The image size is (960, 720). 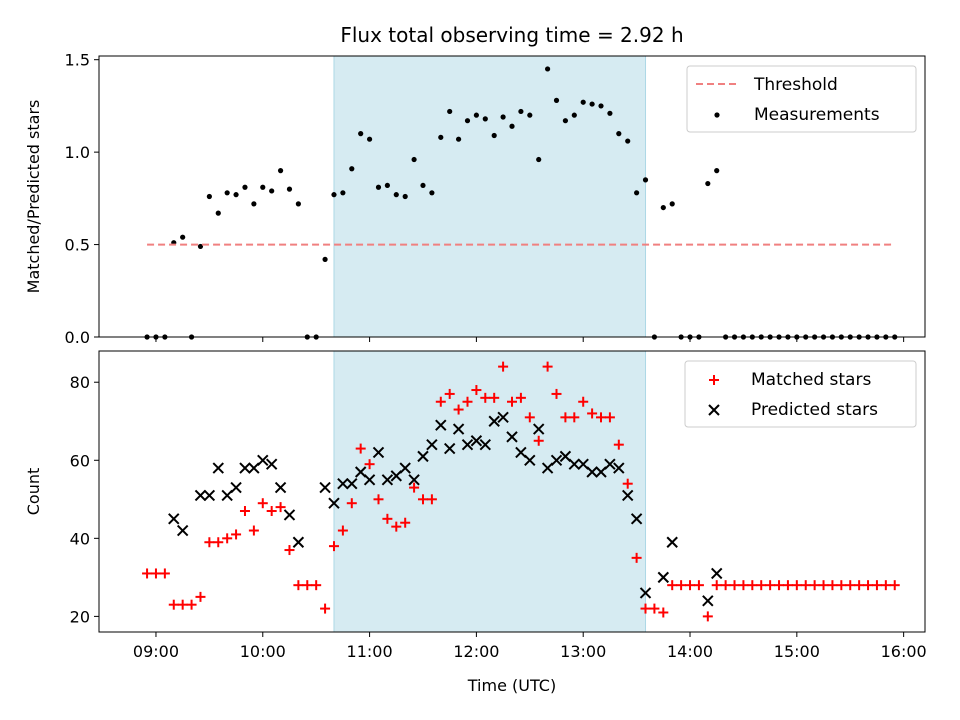 I want to click on x-tick-label: 15:00, so click(x=797, y=651).